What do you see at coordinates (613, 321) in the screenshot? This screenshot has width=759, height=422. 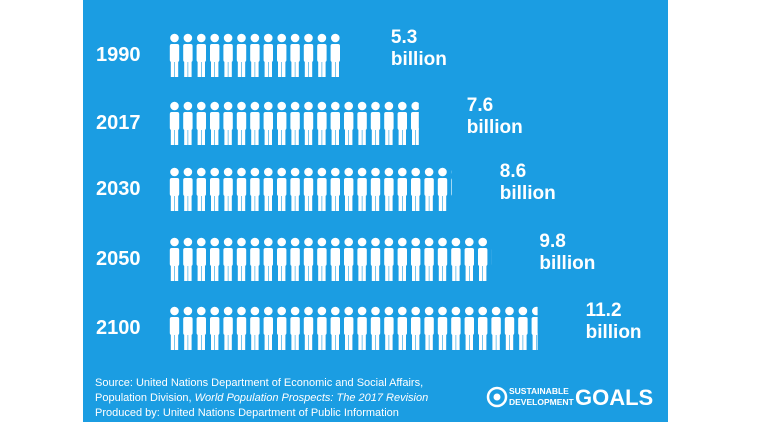 I see `value-label-text: 11.2 billion` at bounding box center [613, 321].